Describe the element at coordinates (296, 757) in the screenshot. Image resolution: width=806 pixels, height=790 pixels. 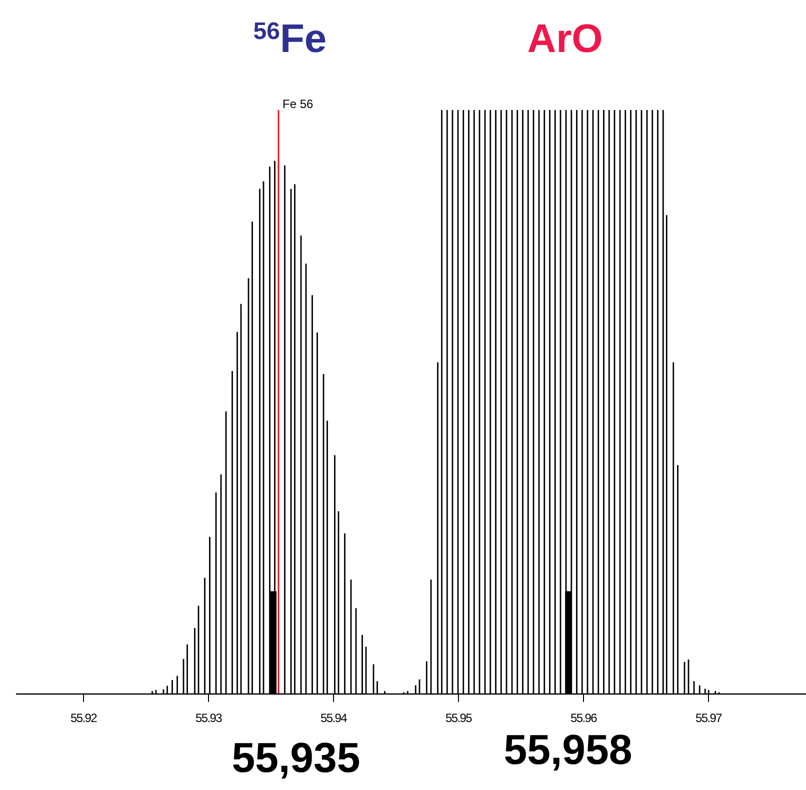
I see `text: 55,935` at that location.